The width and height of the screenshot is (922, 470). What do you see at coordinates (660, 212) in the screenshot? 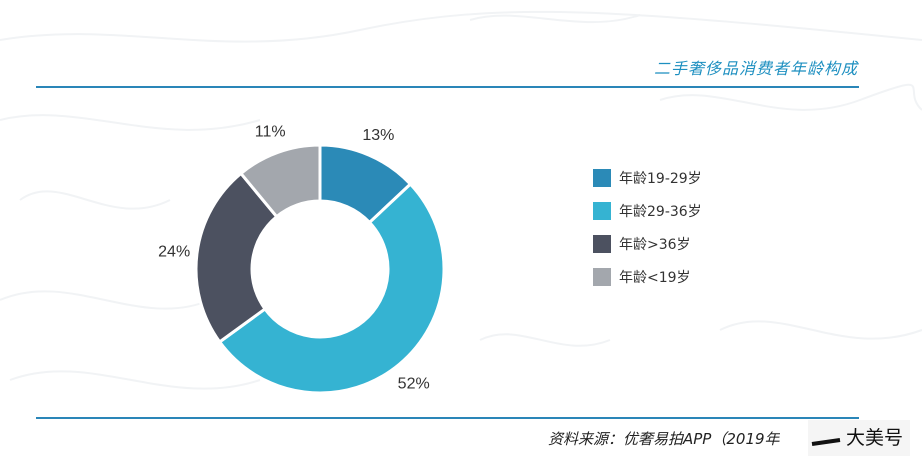
I see `legend-label-29-36: 年龄29-36岁` at bounding box center [660, 212].